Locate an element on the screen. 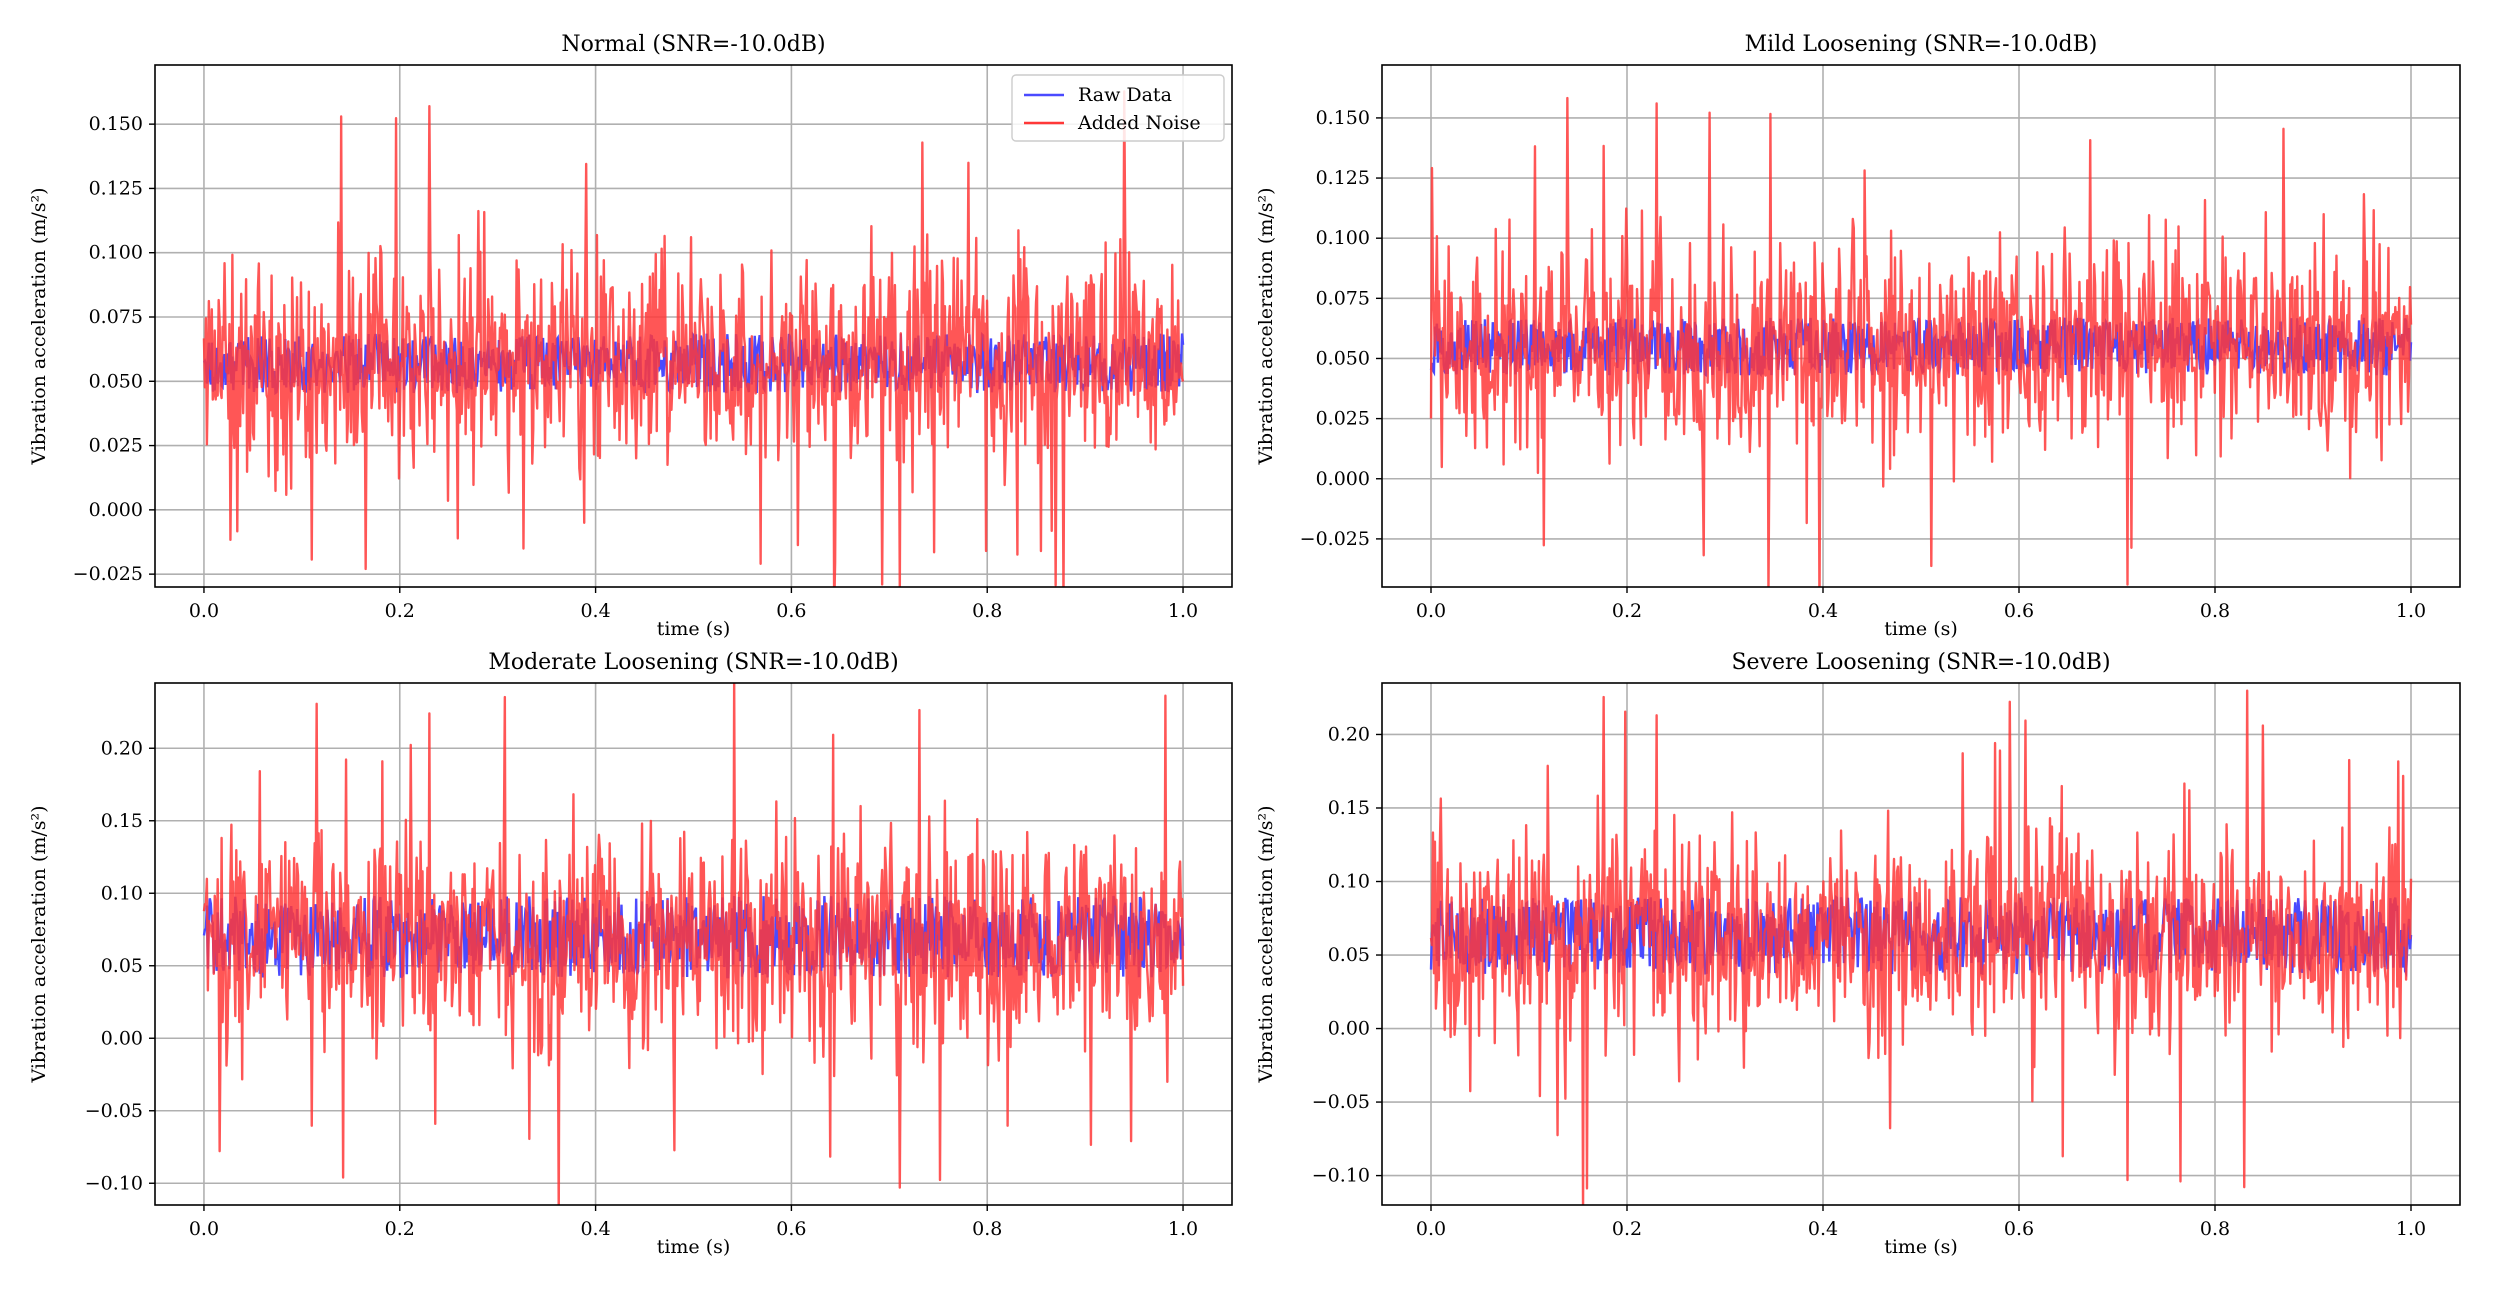 This screenshot has width=2495, height=1295. legend-raw-data-label: Raw Data is located at coordinates (1125, 95).